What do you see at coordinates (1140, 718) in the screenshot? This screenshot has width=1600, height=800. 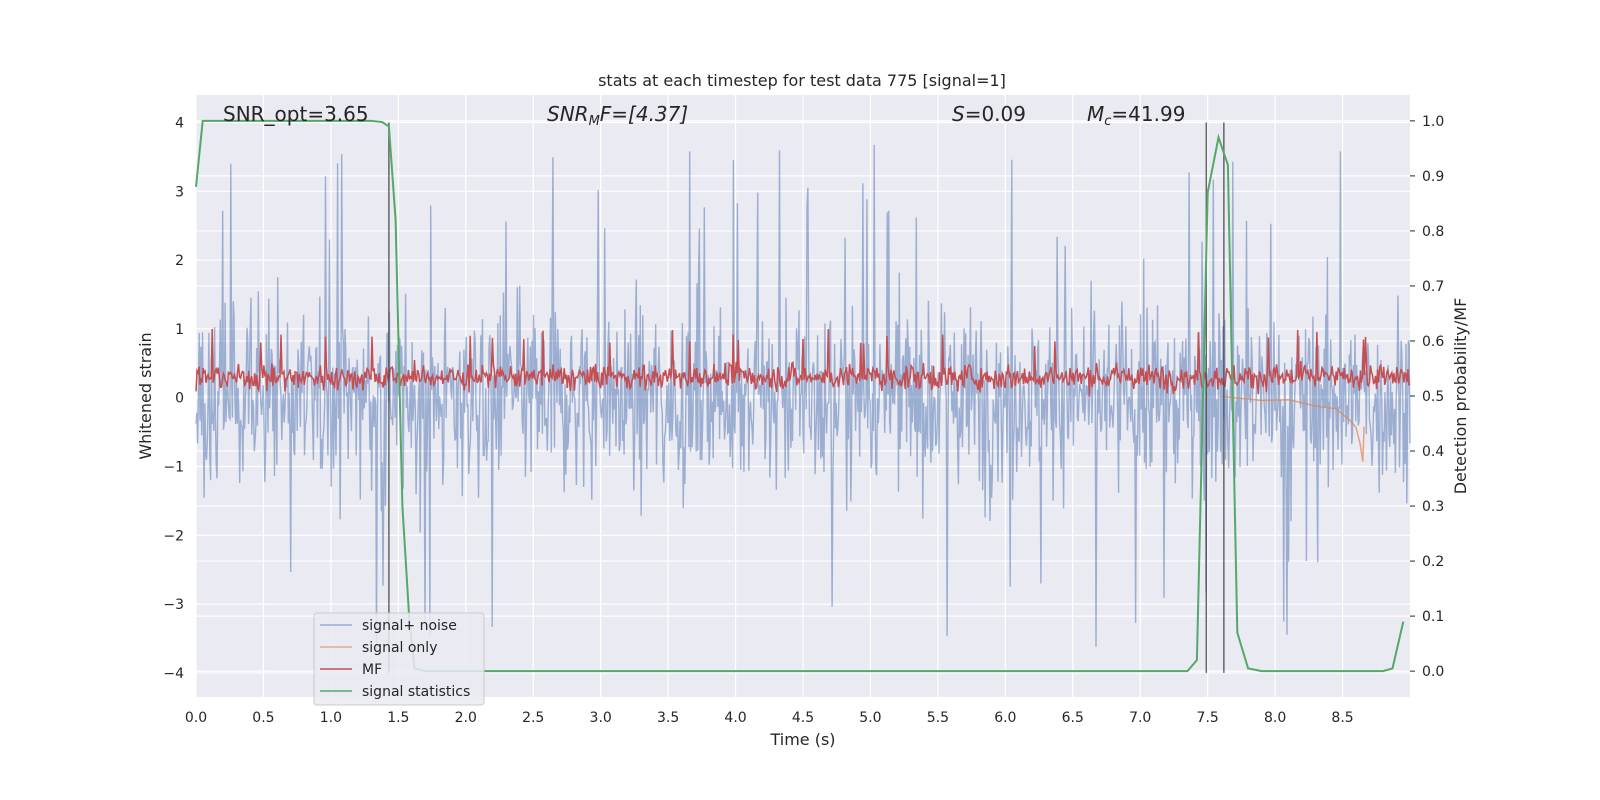 I see `x-tick-label: 7.0` at bounding box center [1140, 718].